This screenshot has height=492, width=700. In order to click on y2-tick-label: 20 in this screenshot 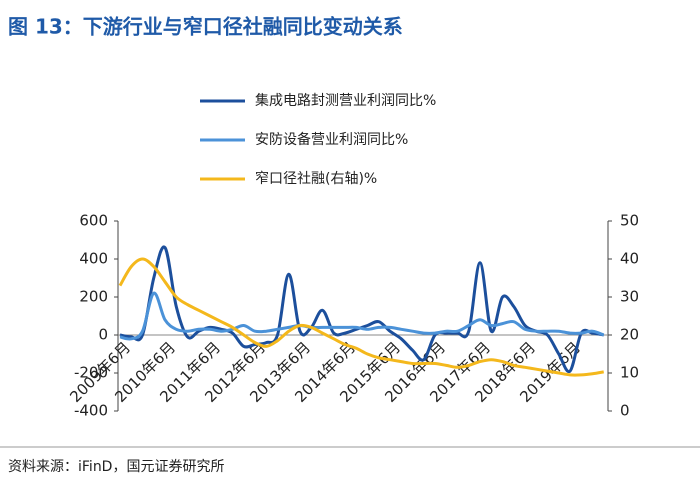, I will do `click(629, 335)`.